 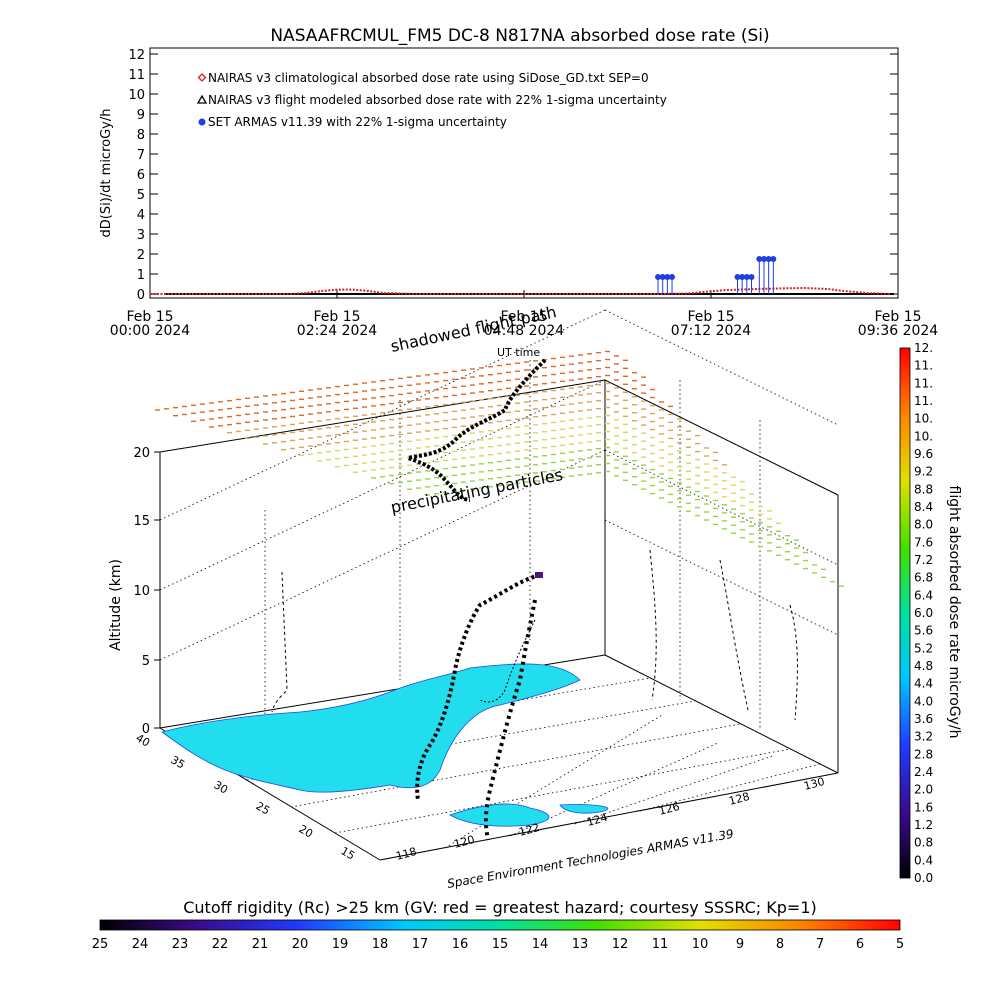 I want to click on z-tick: 10, so click(x=146, y=591).